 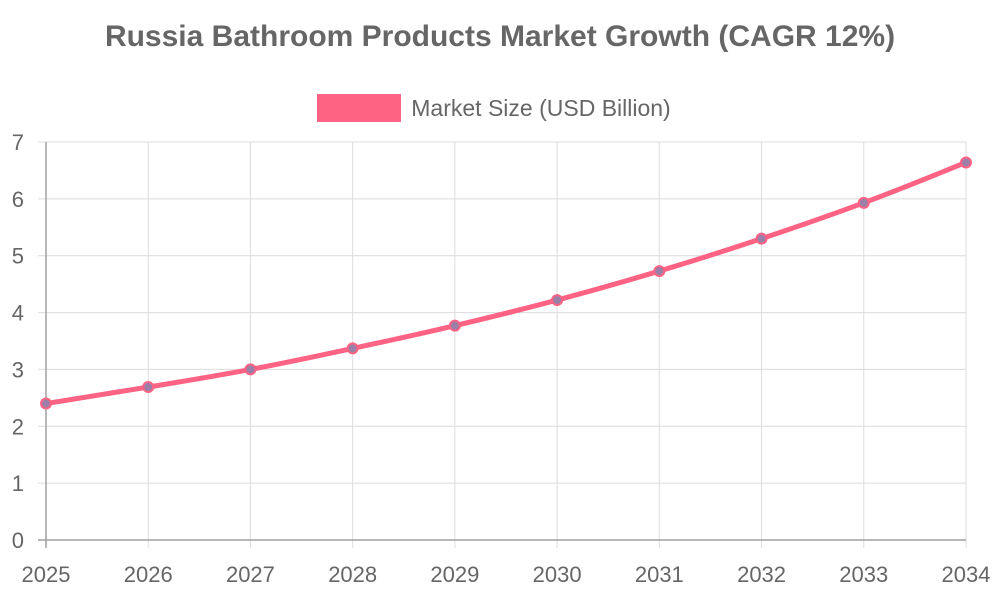 I want to click on x-tick-label: 2027, so click(x=250, y=574).